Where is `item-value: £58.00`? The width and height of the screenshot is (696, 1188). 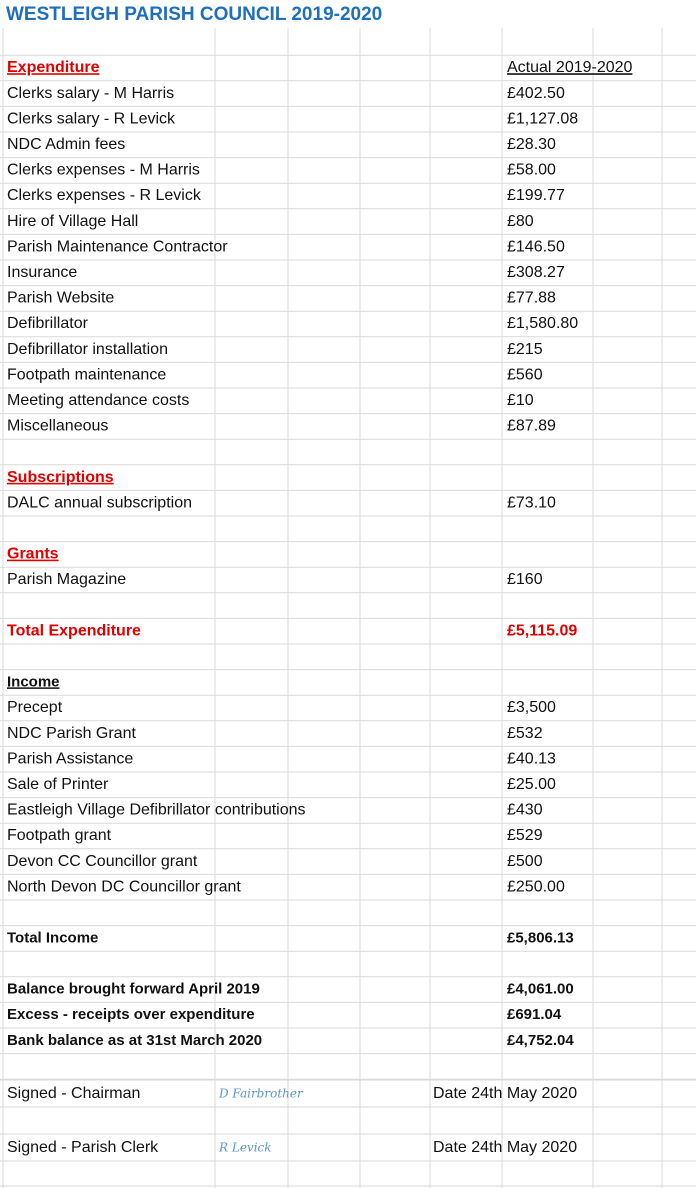 item-value: £58.00 is located at coordinates (531, 170).